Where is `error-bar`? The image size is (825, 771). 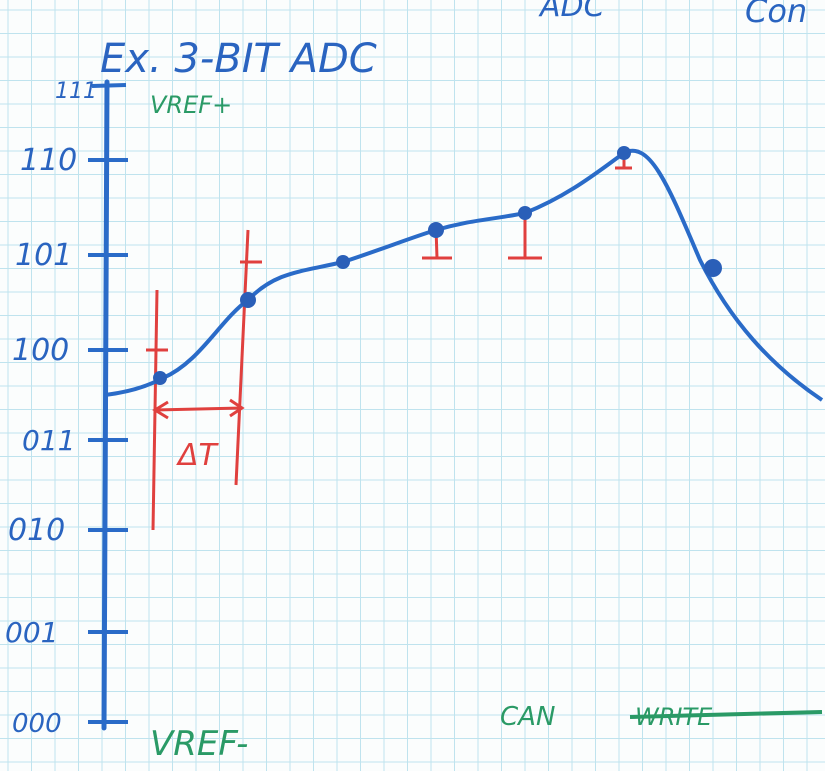 error-bar is located at coordinates (525, 237).